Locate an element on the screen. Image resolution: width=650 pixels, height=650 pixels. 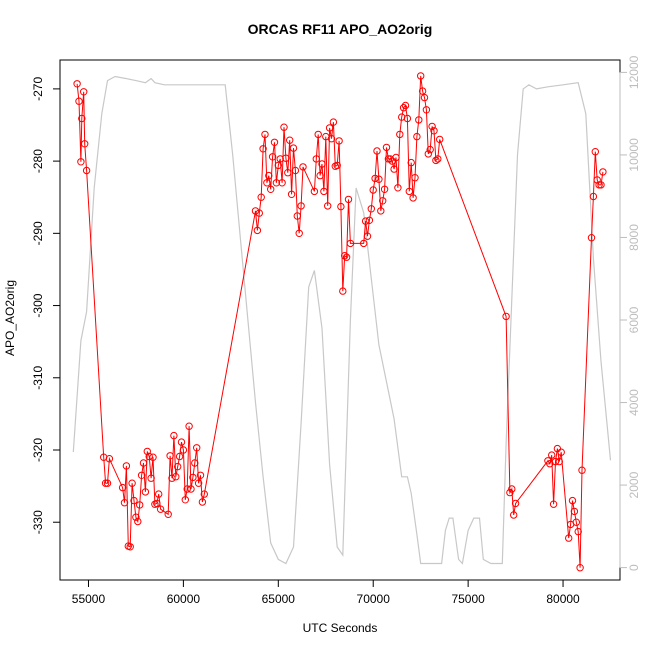
y2-tick-label: 12000 is located at coordinates (634, 72).